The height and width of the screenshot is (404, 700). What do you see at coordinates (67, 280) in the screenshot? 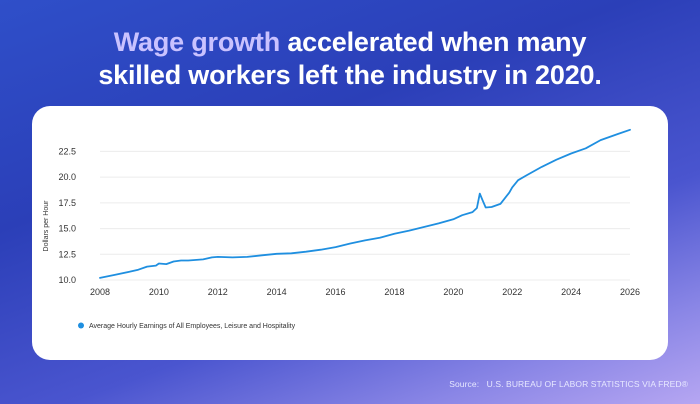
I see `y-tick-label: 10.0` at bounding box center [67, 280].